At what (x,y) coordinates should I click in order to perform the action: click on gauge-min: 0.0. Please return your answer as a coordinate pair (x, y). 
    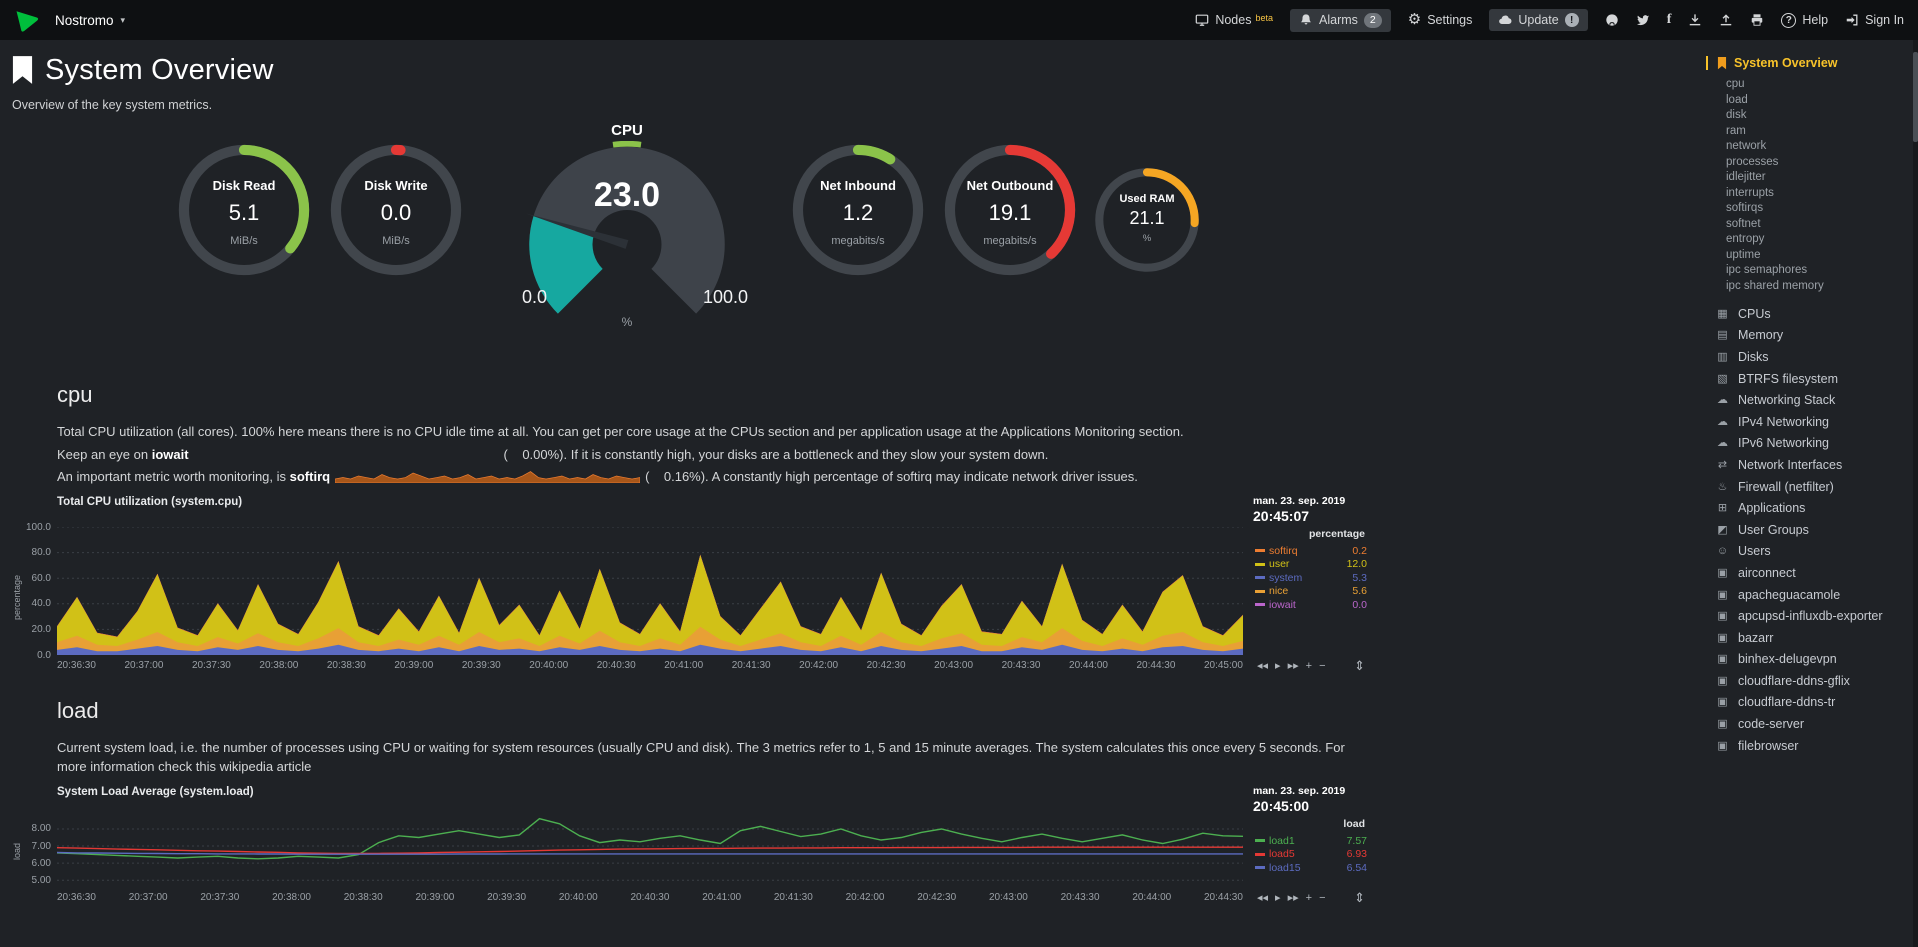
    Looking at the image, I should click on (535, 297).